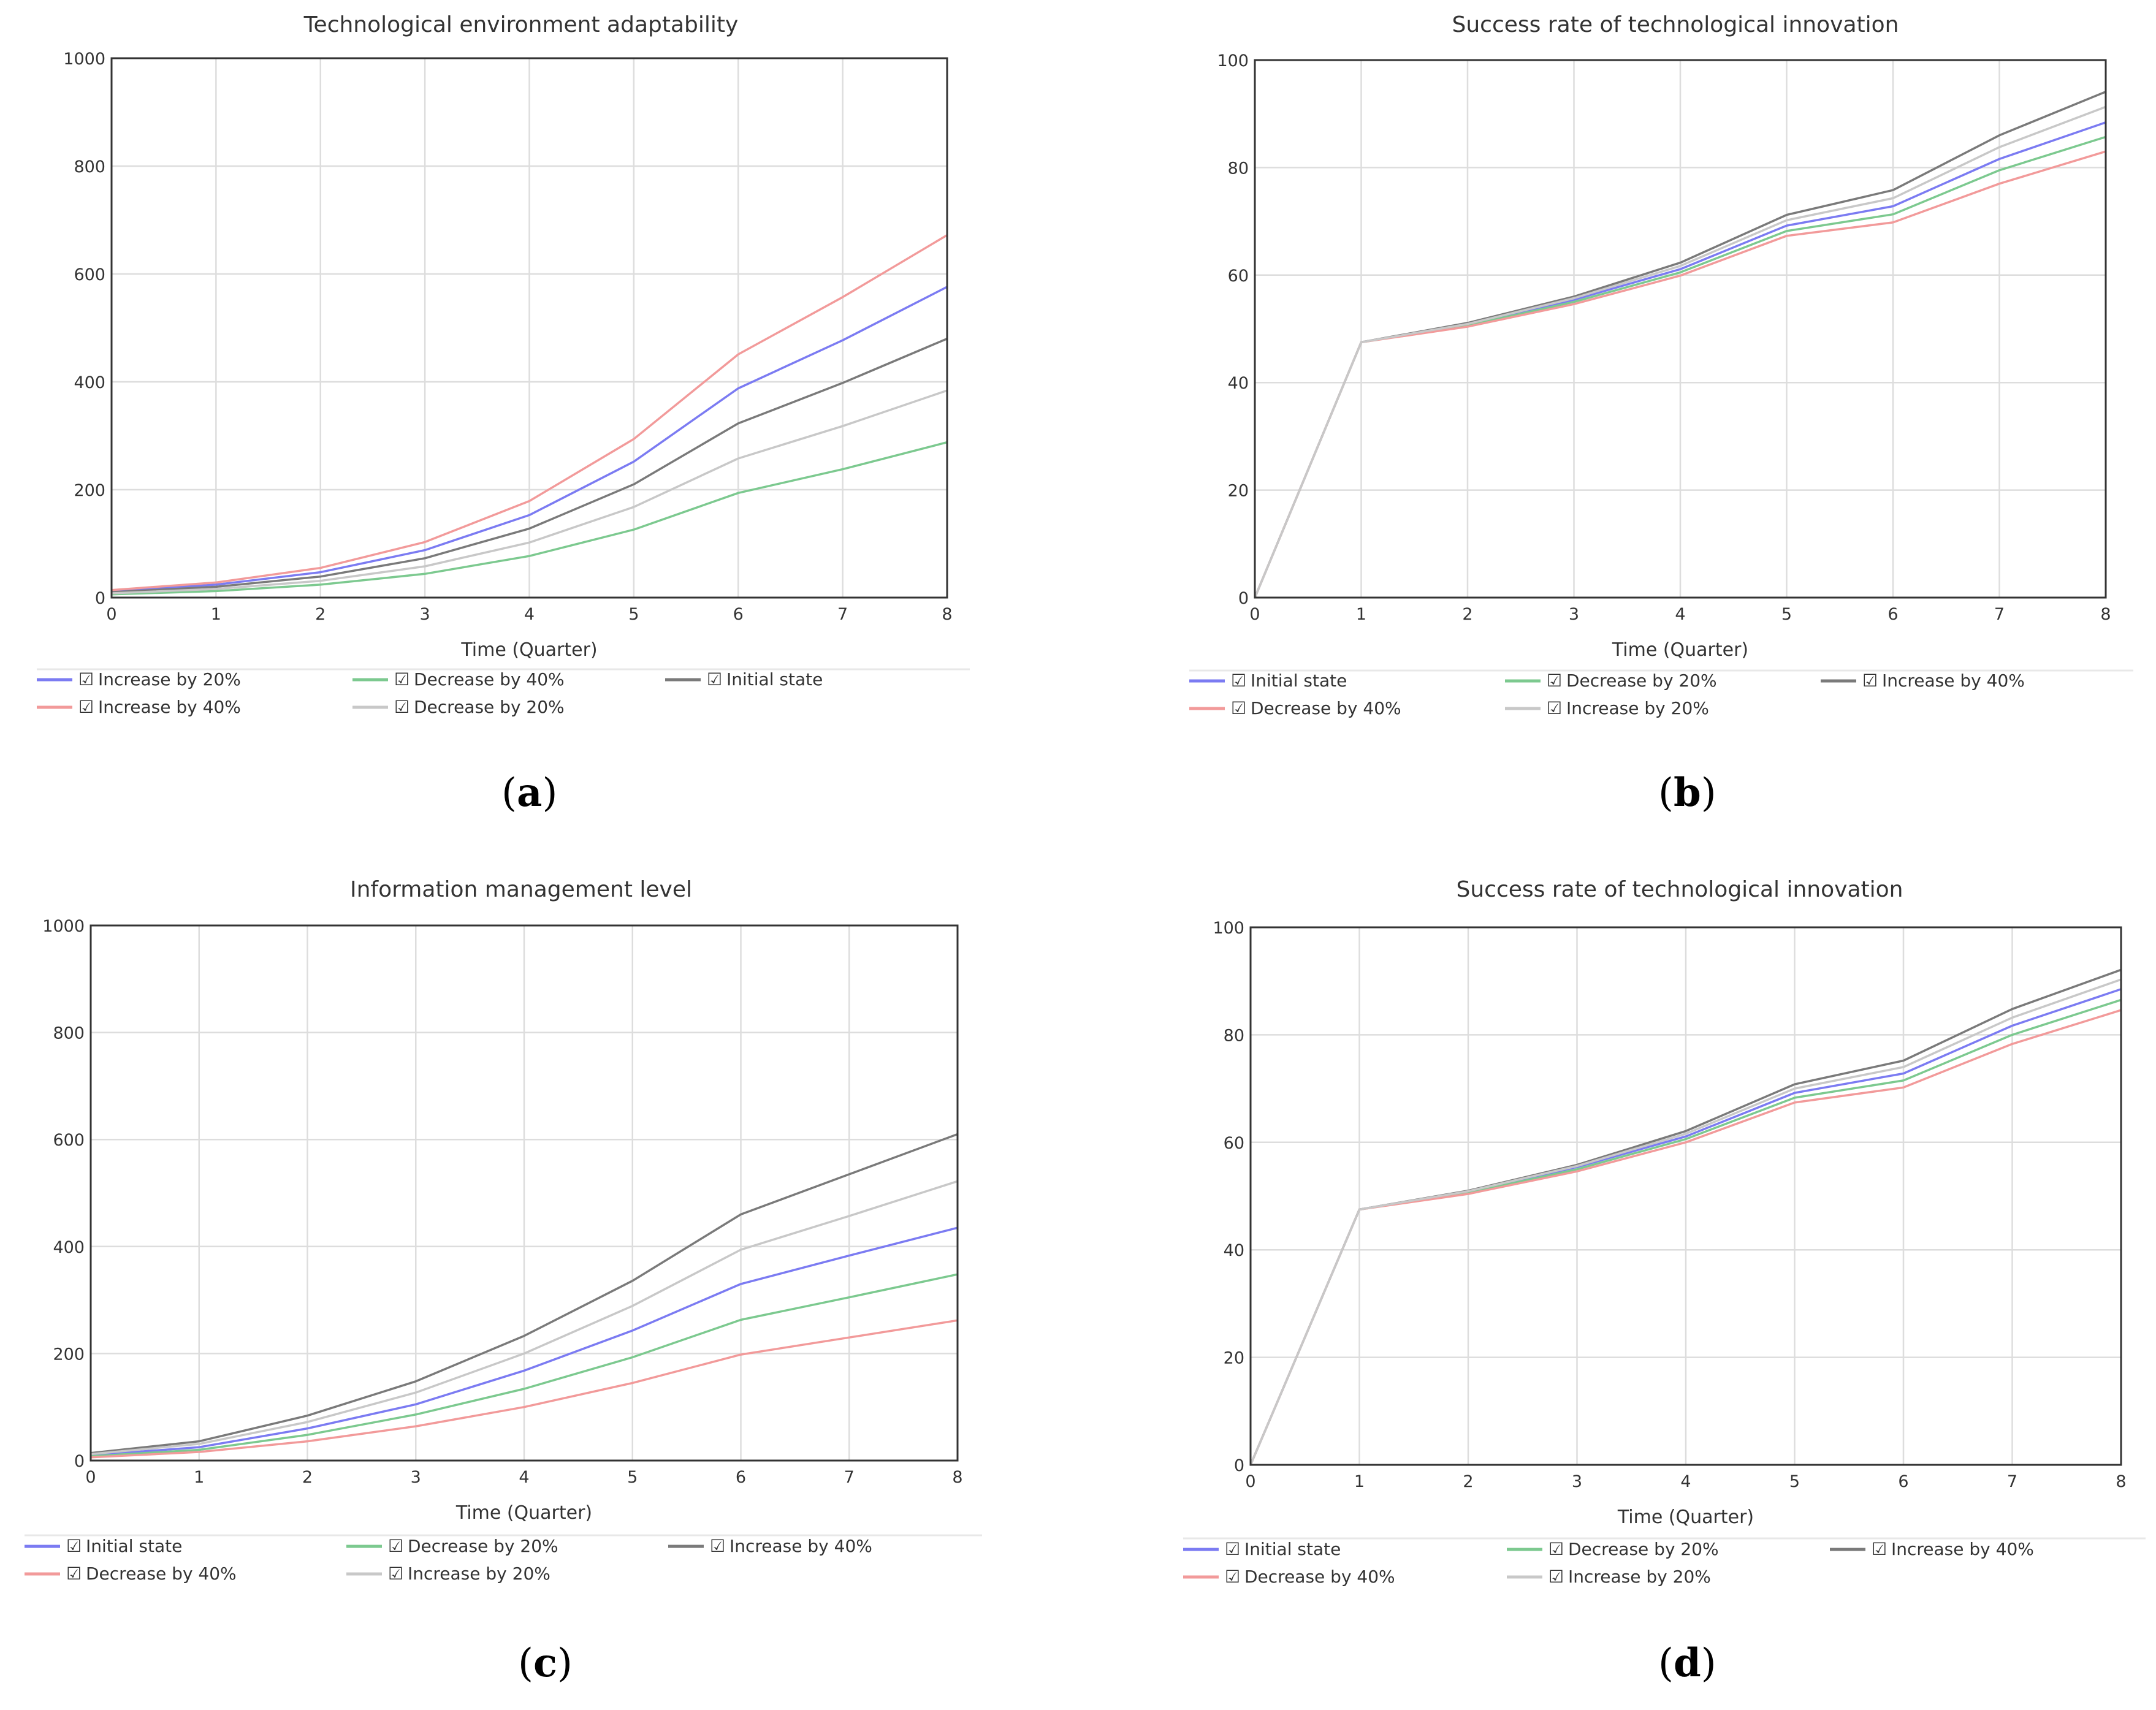  I want to click on x-tick-label: 4, so click(1685, 1481).